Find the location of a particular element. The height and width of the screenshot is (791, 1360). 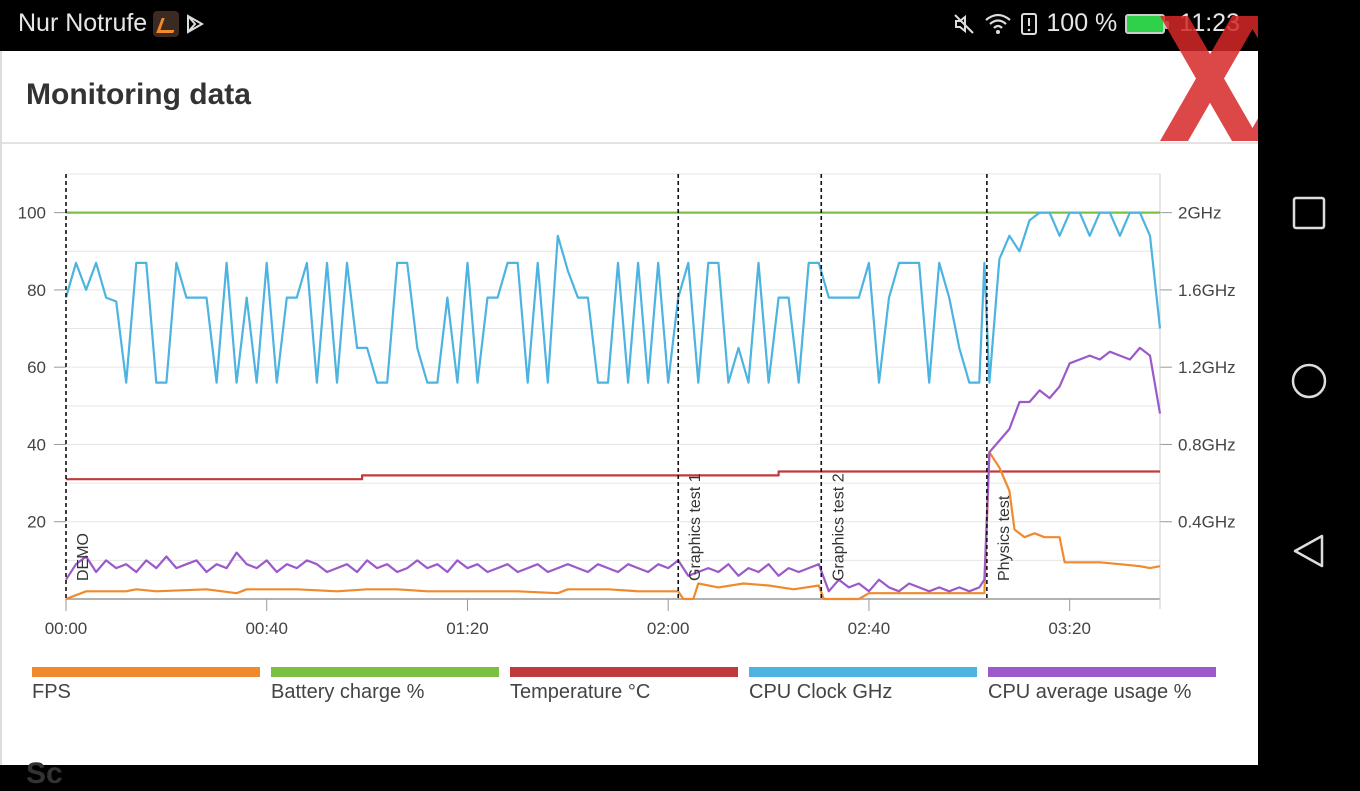

recents-square-icon is located at coordinates (1309, 213).